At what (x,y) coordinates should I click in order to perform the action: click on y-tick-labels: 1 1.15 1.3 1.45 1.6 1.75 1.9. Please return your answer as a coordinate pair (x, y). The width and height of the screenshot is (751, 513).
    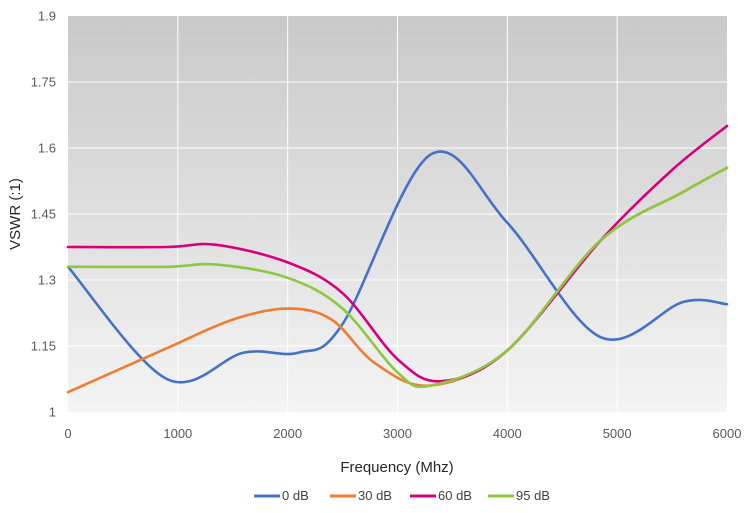
    Looking at the image, I should click on (43, 214).